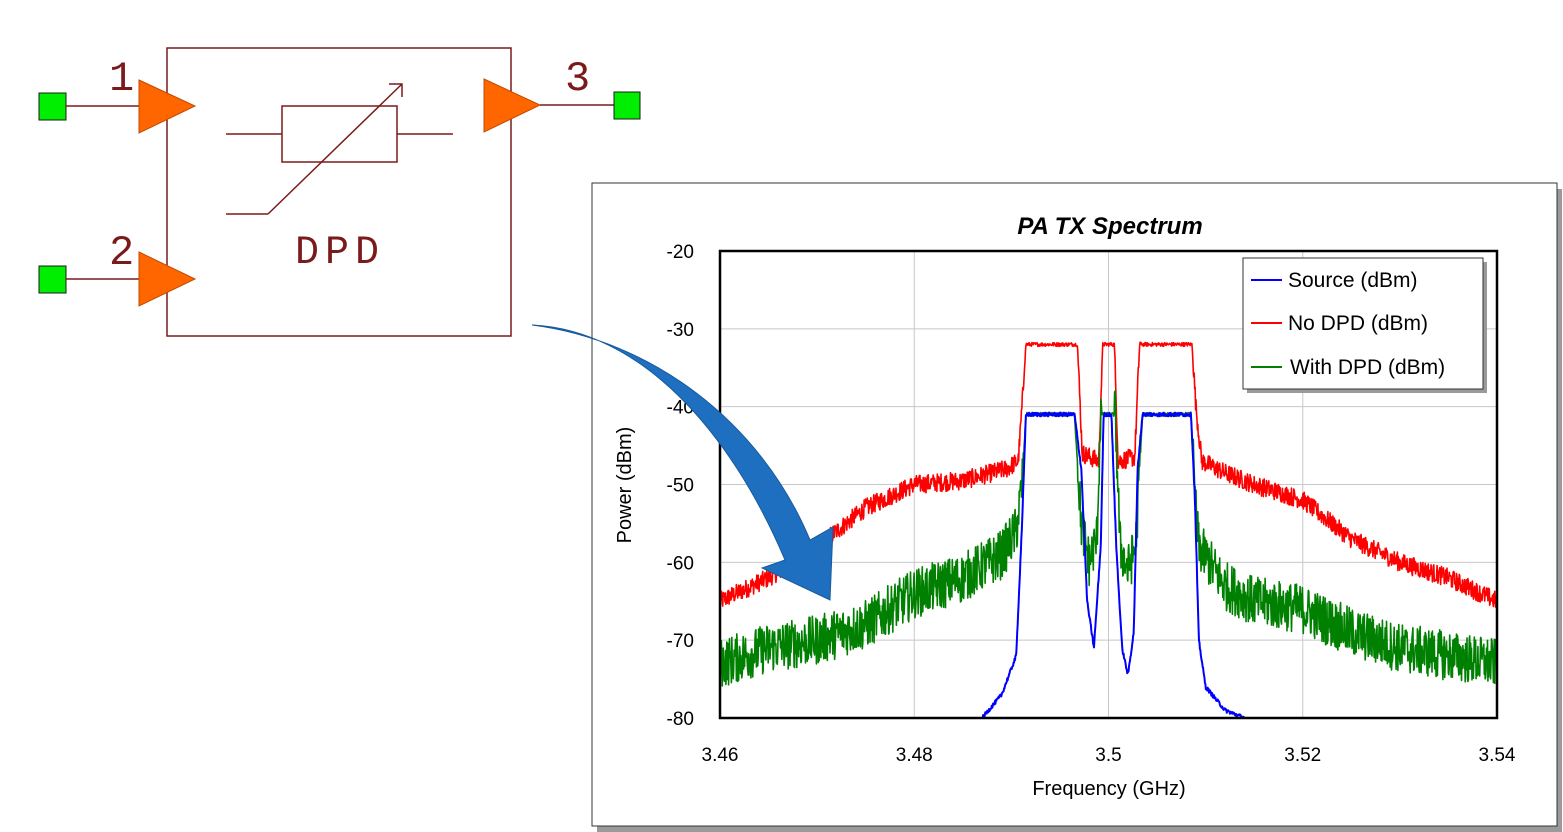 Image resolution: width=1563 pixels, height=832 pixels. I want to click on y-tick-label: -50, so click(680, 486).